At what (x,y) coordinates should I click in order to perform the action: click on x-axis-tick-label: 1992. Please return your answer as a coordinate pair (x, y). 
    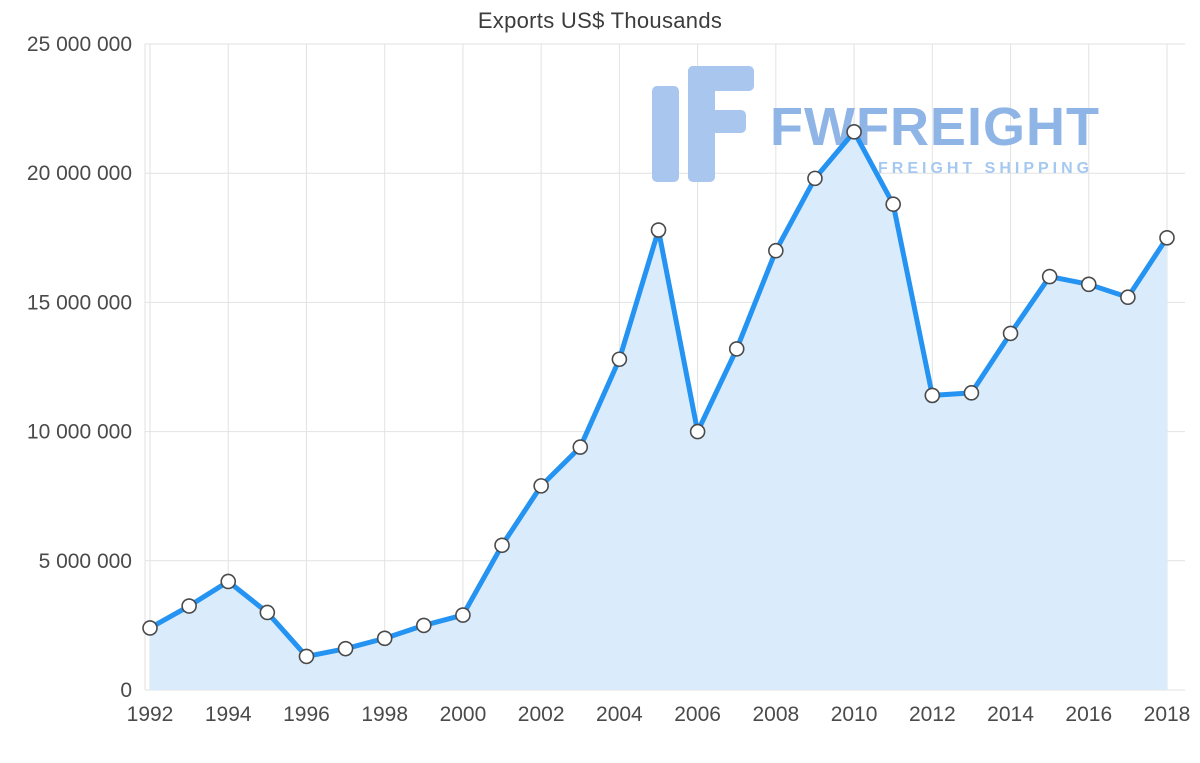
    Looking at the image, I should click on (150, 714).